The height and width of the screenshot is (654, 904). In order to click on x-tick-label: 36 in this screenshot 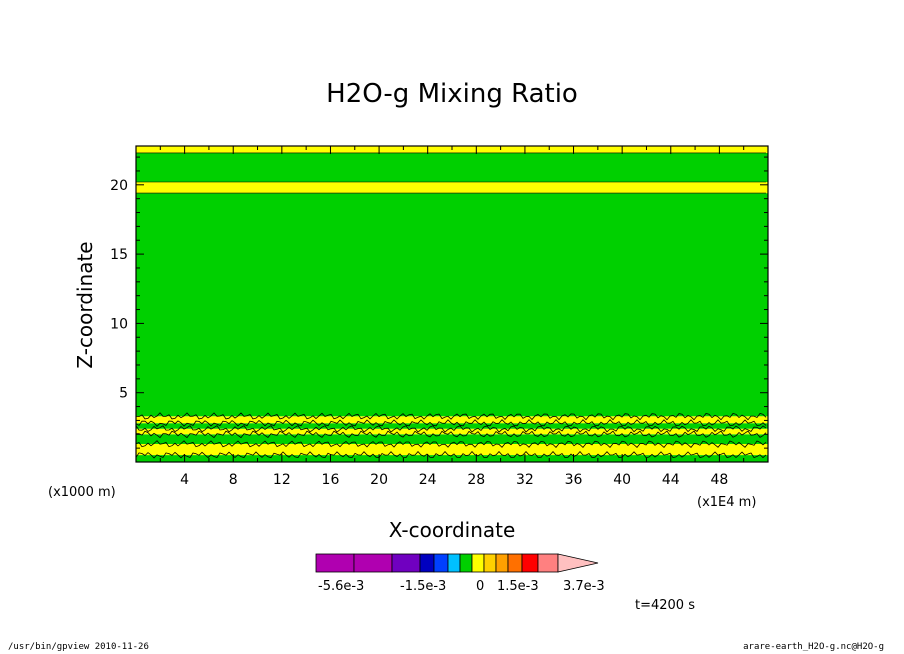, I will do `click(574, 480)`.